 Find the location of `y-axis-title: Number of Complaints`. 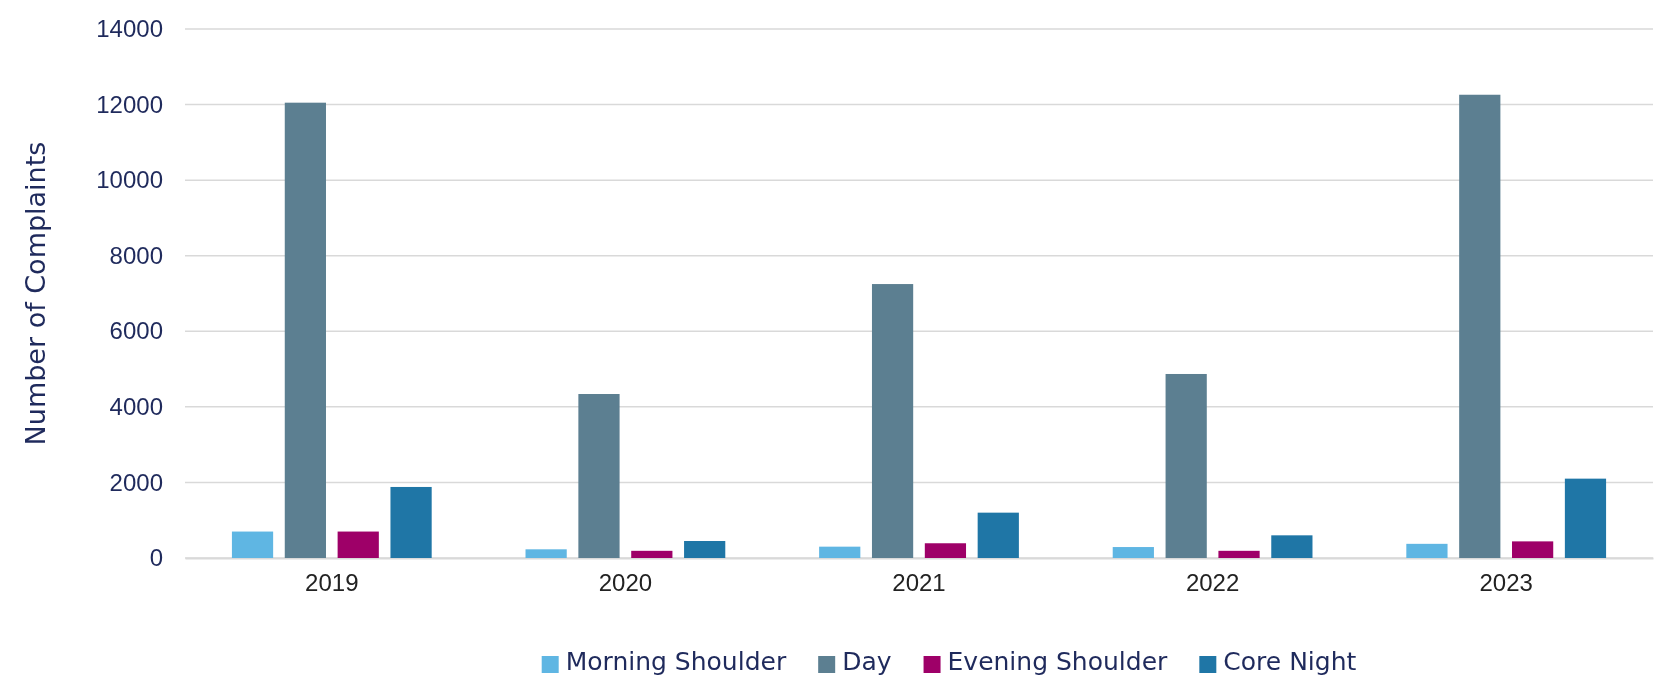

y-axis-title: Number of Complaints is located at coordinates (35, 293).